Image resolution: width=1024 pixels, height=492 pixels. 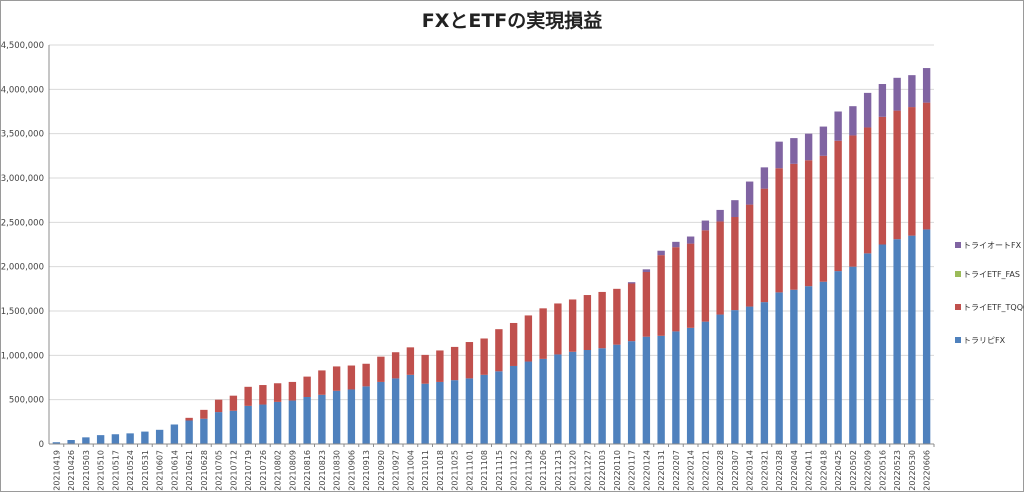 I want to click on x-tick-label: 20220110, so click(x=617, y=470).